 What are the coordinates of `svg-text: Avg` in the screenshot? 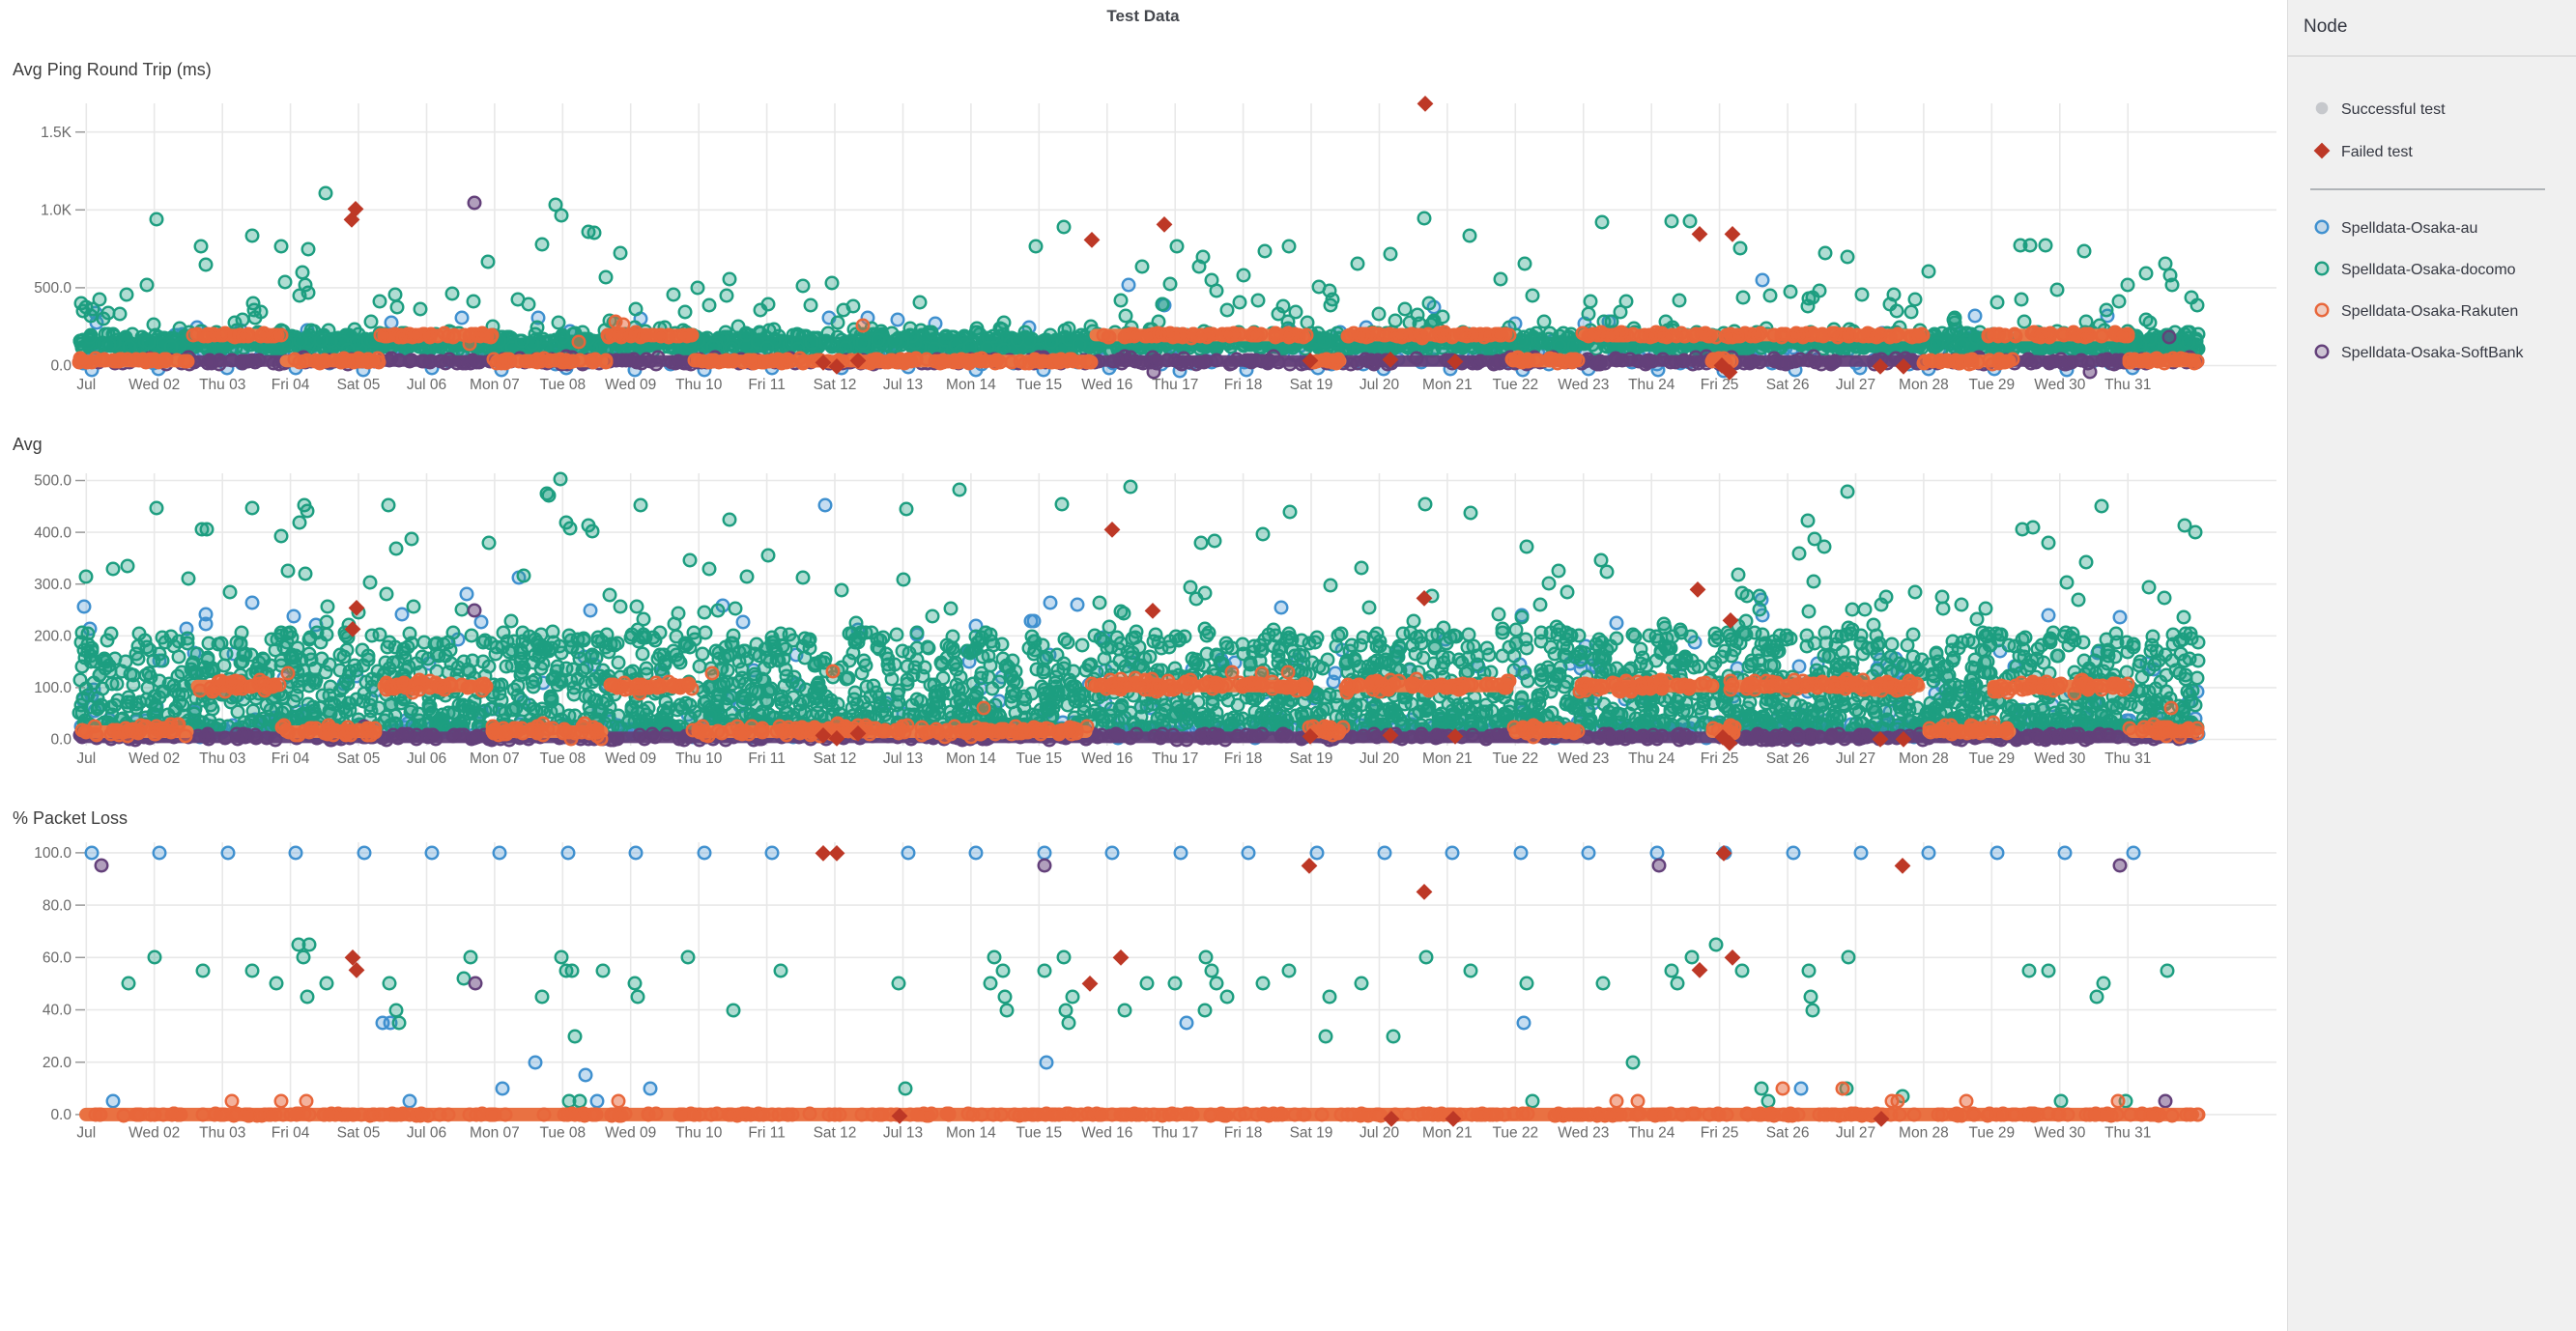 It's located at (28, 444).